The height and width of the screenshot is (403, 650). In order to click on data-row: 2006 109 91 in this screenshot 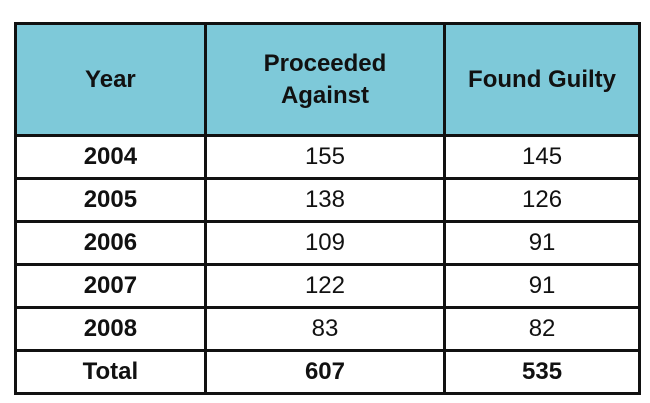, I will do `click(327, 243)`.